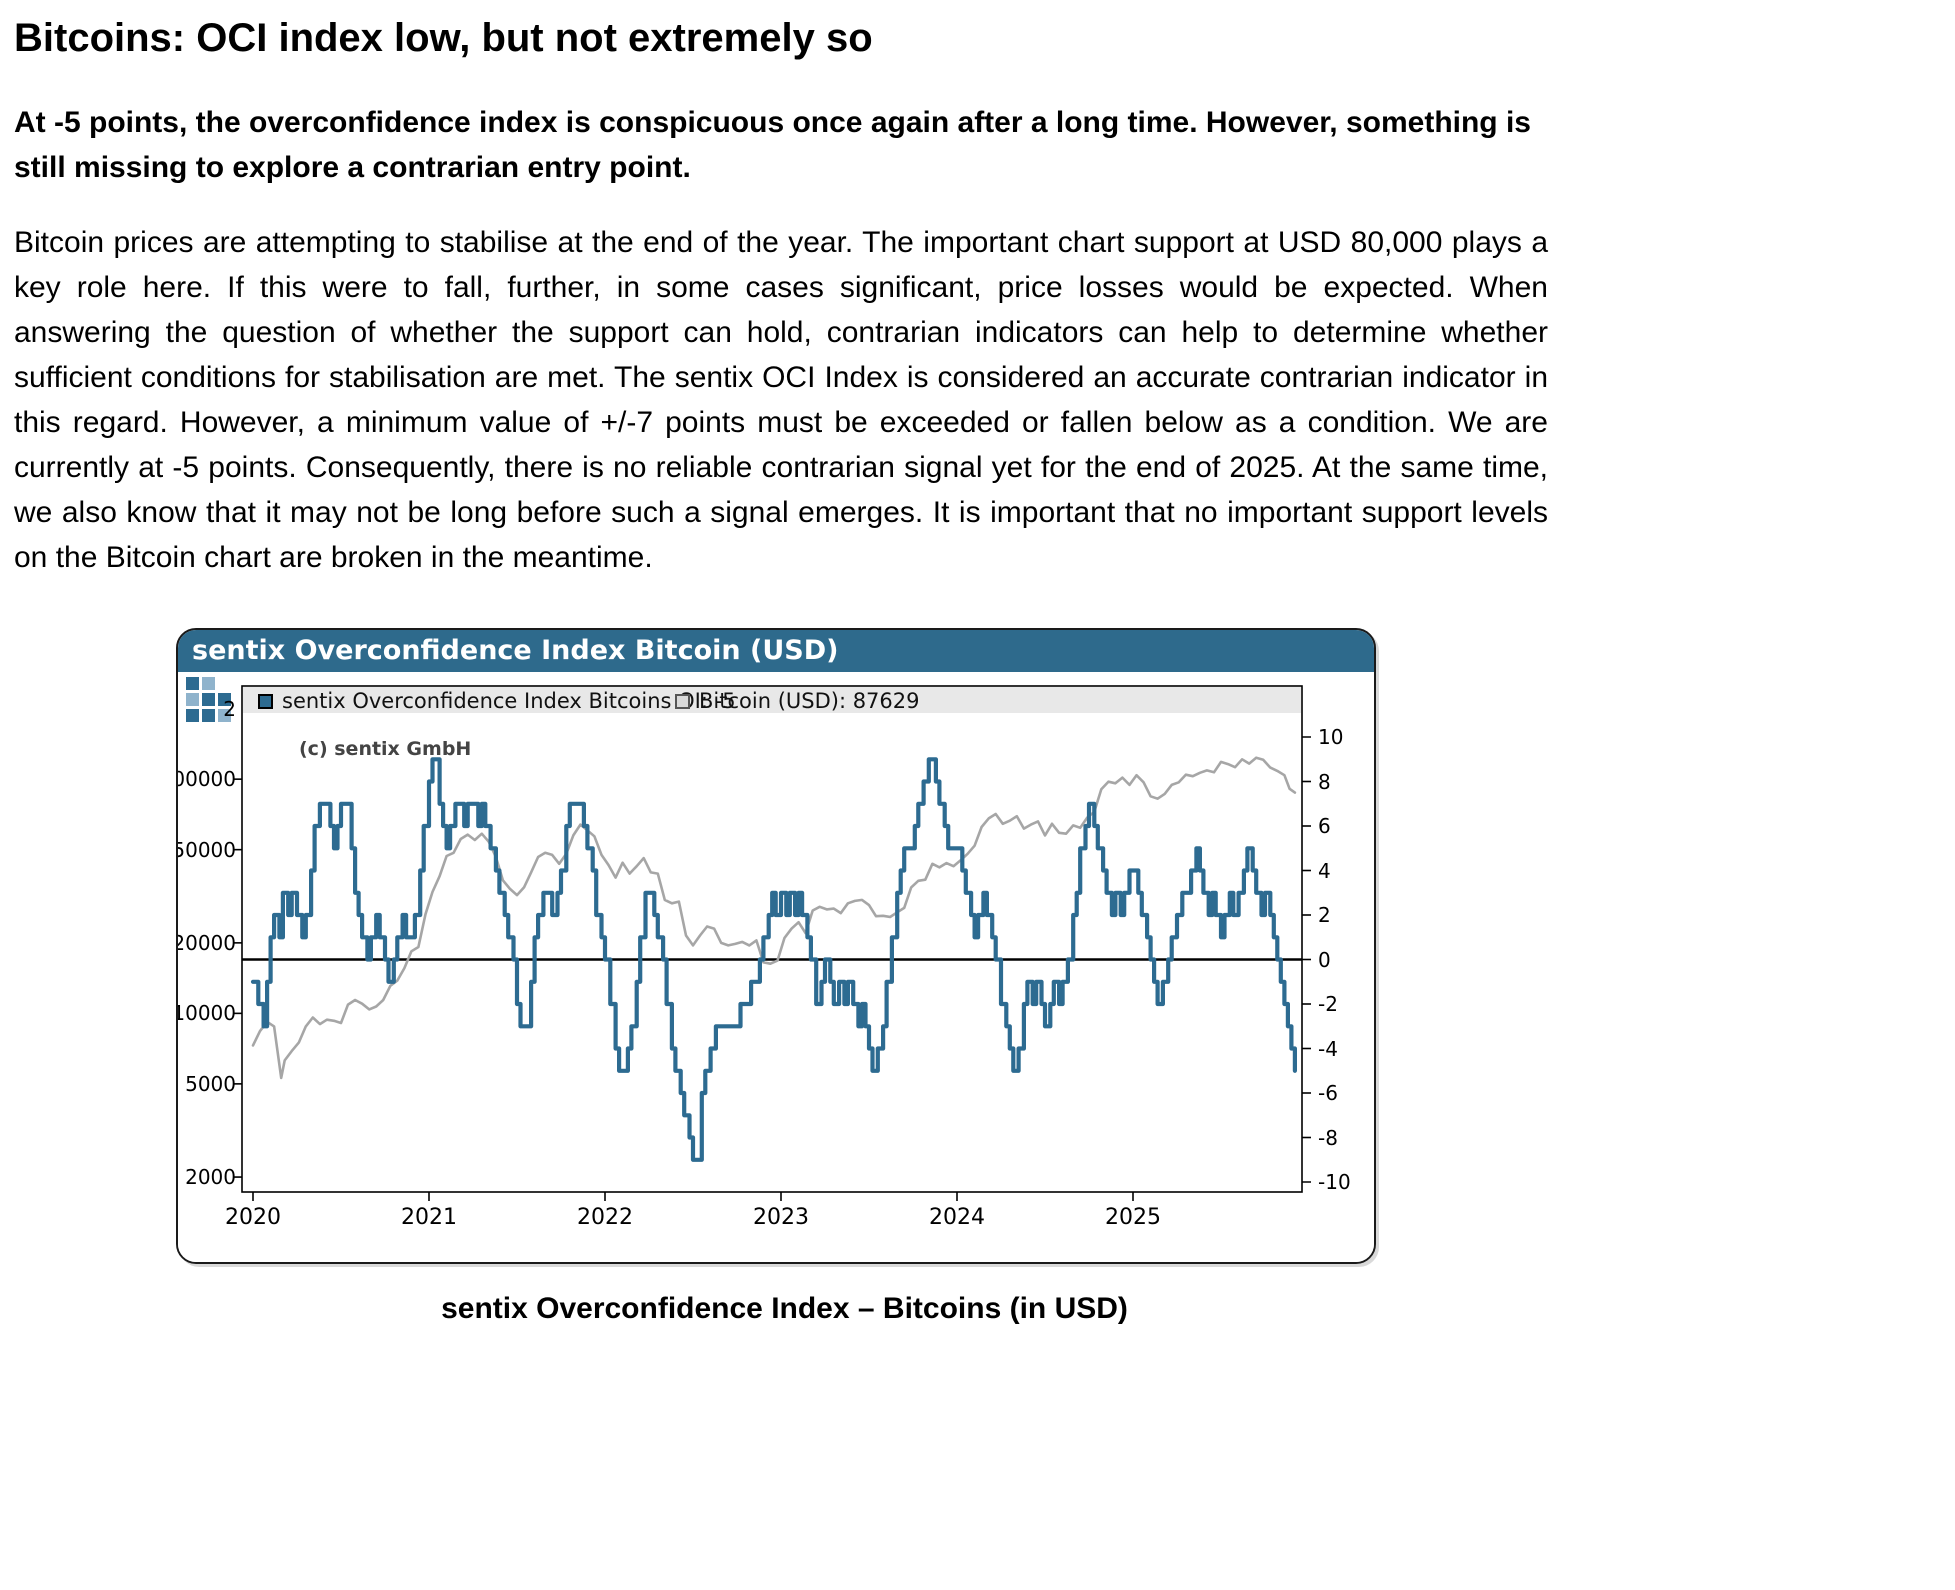 The width and height of the screenshot is (1955, 1590). I want to click on y-axis-label-left: 20000, so click(206, 942).